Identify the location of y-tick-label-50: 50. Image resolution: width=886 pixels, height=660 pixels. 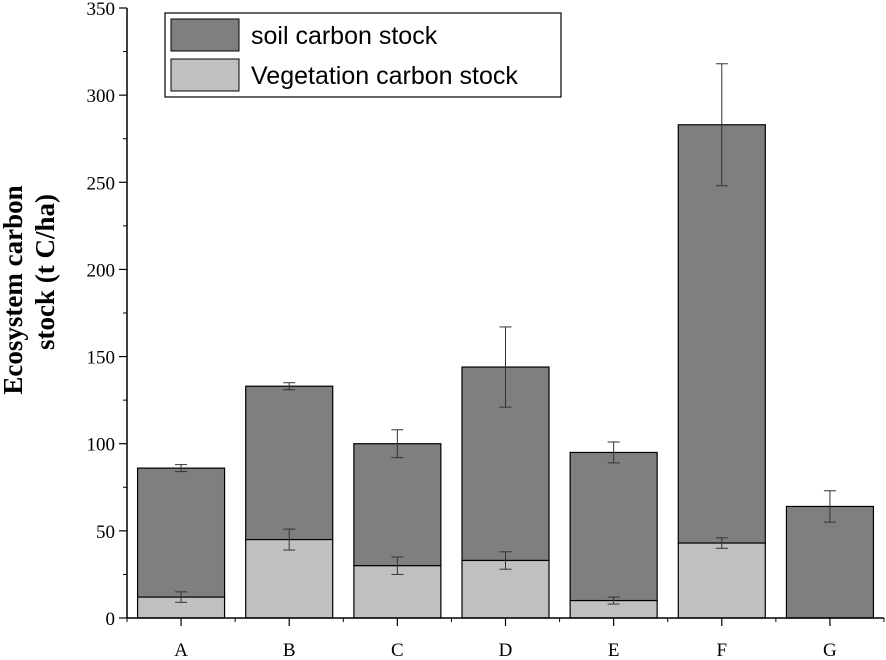
(105, 532).